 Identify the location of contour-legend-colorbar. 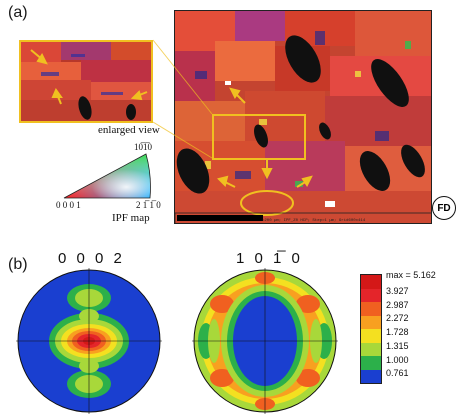
(371, 329).